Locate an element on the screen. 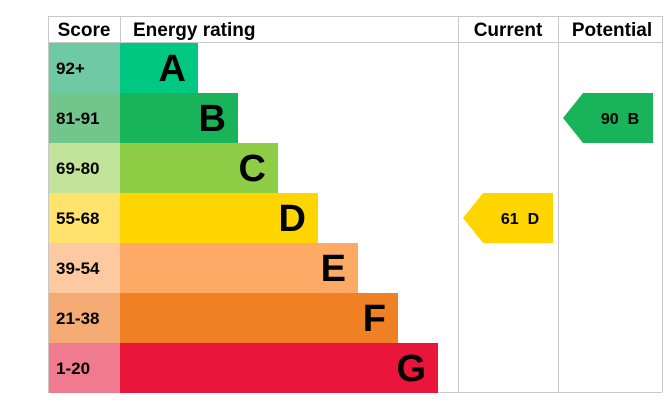 Image resolution: width=666 pixels, height=416 pixels. rating-letter: A is located at coordinates (172, 69).